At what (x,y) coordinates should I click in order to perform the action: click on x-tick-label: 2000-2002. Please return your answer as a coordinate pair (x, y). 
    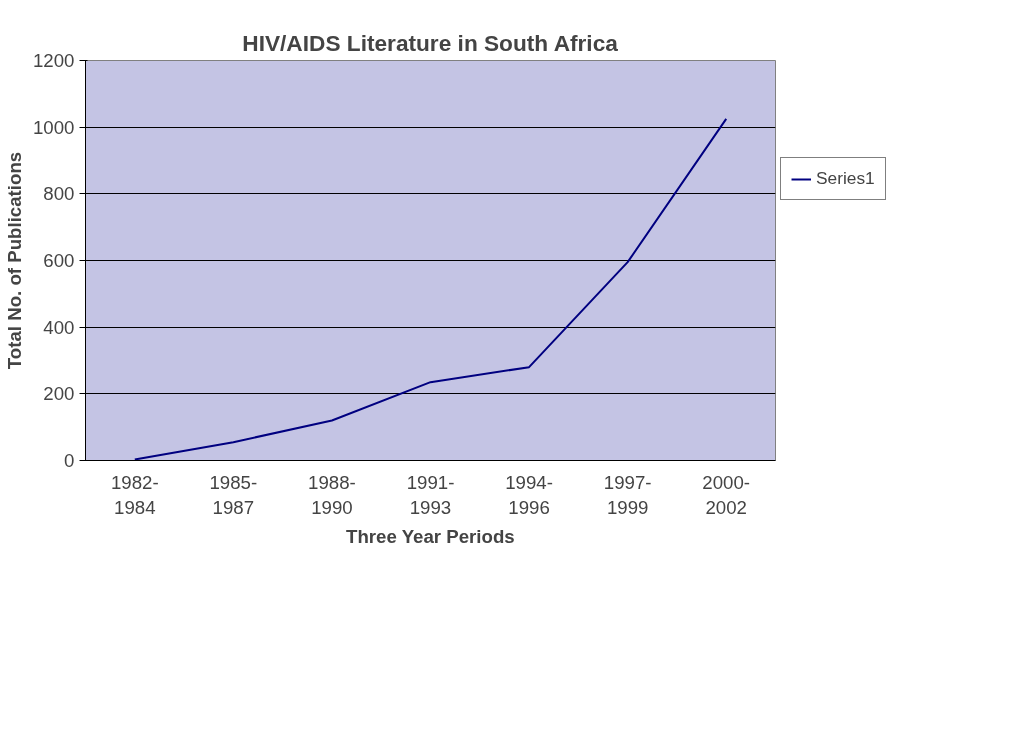
    Looking at the image, I should click on (726, 494).